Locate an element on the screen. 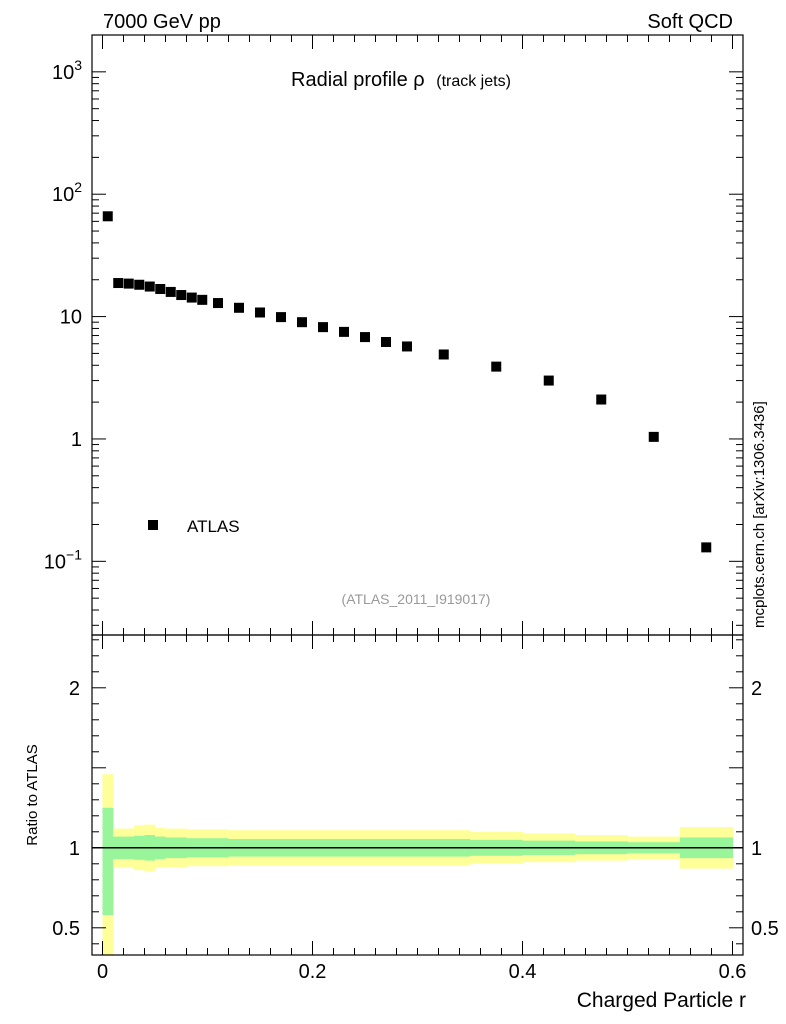 This screenshot has width=786, height=1024. ratio-bands is located at coordinates (417, 864).